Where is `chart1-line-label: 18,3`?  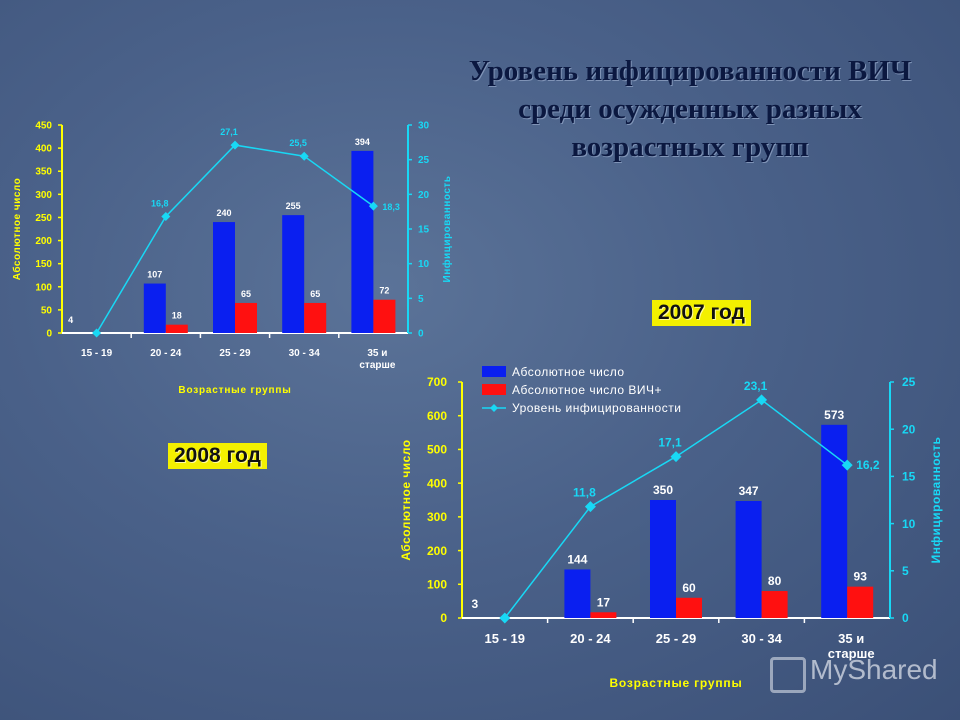
chart1-line-label: 18,3 is located at coordinates (391, 207).